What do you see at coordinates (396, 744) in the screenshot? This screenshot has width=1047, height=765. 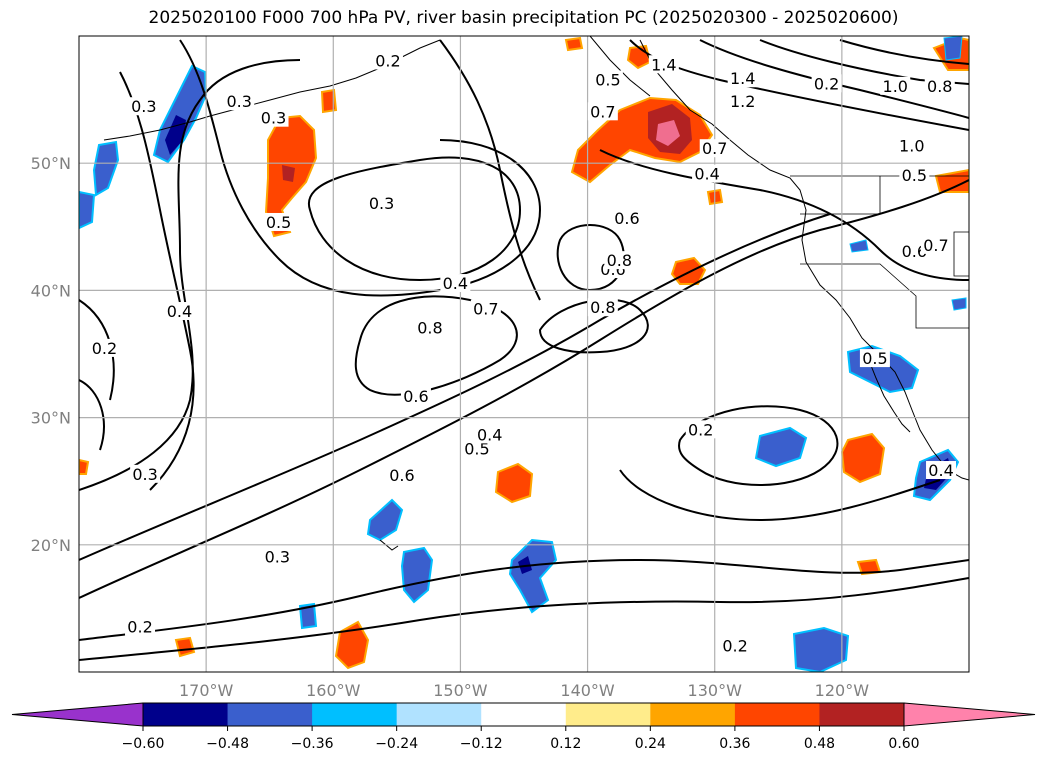 I see `colorbar-tick-label: −0.24` at bounding box center [396, 744].